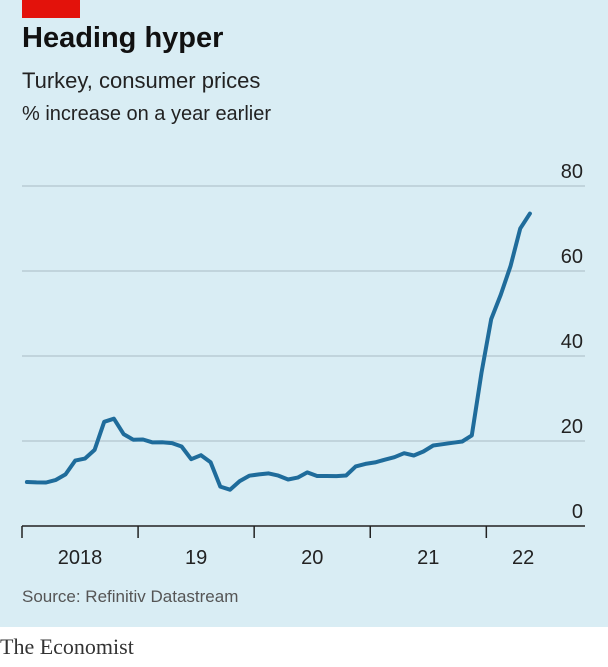 Image resolution: width=608 pixels, height=667 pixels. I want to click on x-tick-label: 21, so click(428, 558).